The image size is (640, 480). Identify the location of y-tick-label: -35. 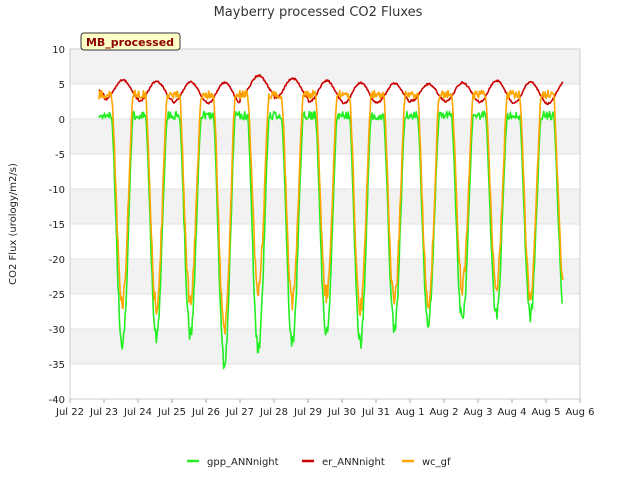
(57, 365).